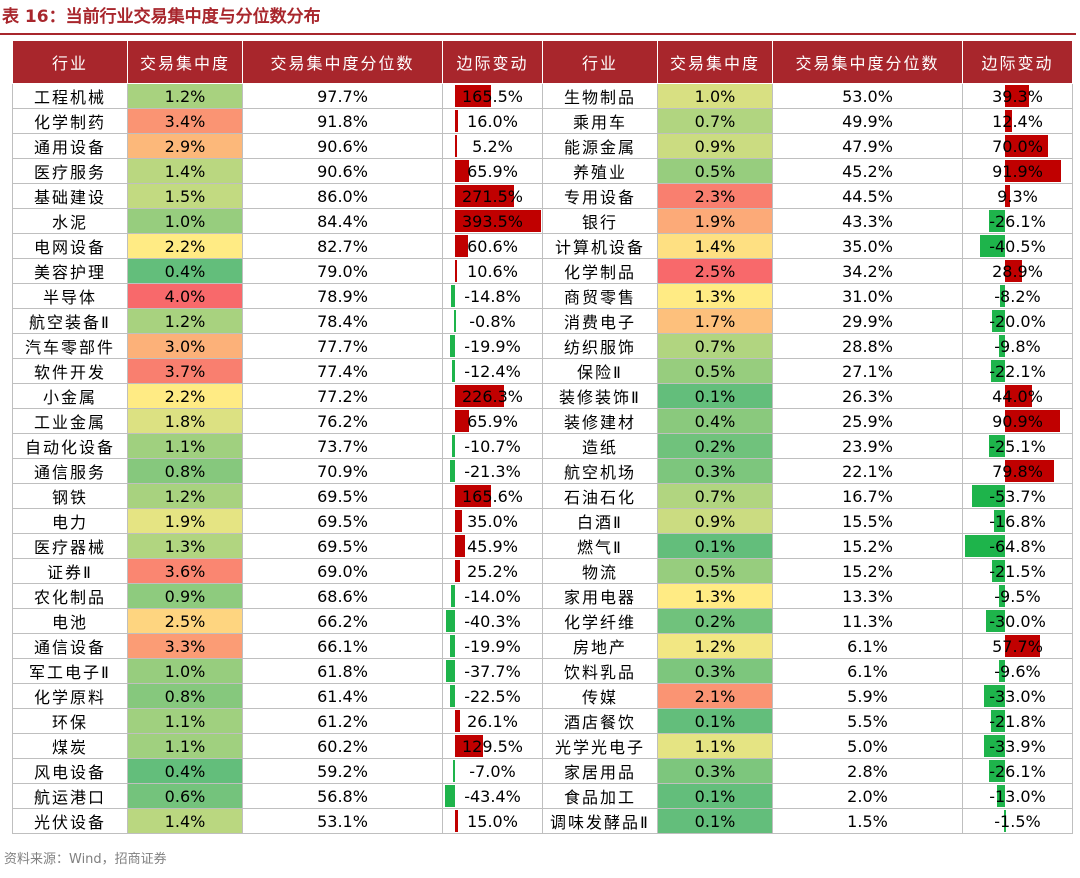 The width and height of the screenshot is (1080, 878). Describe the element at coordinates (1017, 546) in the screenshot. I see `change-value: -64.8%` at that location.